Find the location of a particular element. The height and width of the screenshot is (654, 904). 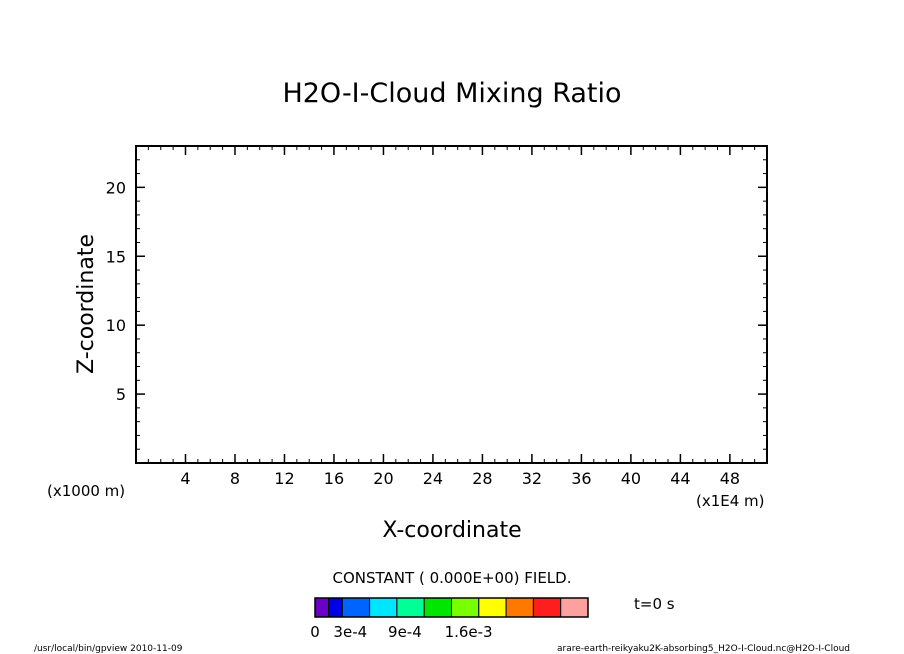

x-tick-label: 36 is located at coordinates (581, 478).